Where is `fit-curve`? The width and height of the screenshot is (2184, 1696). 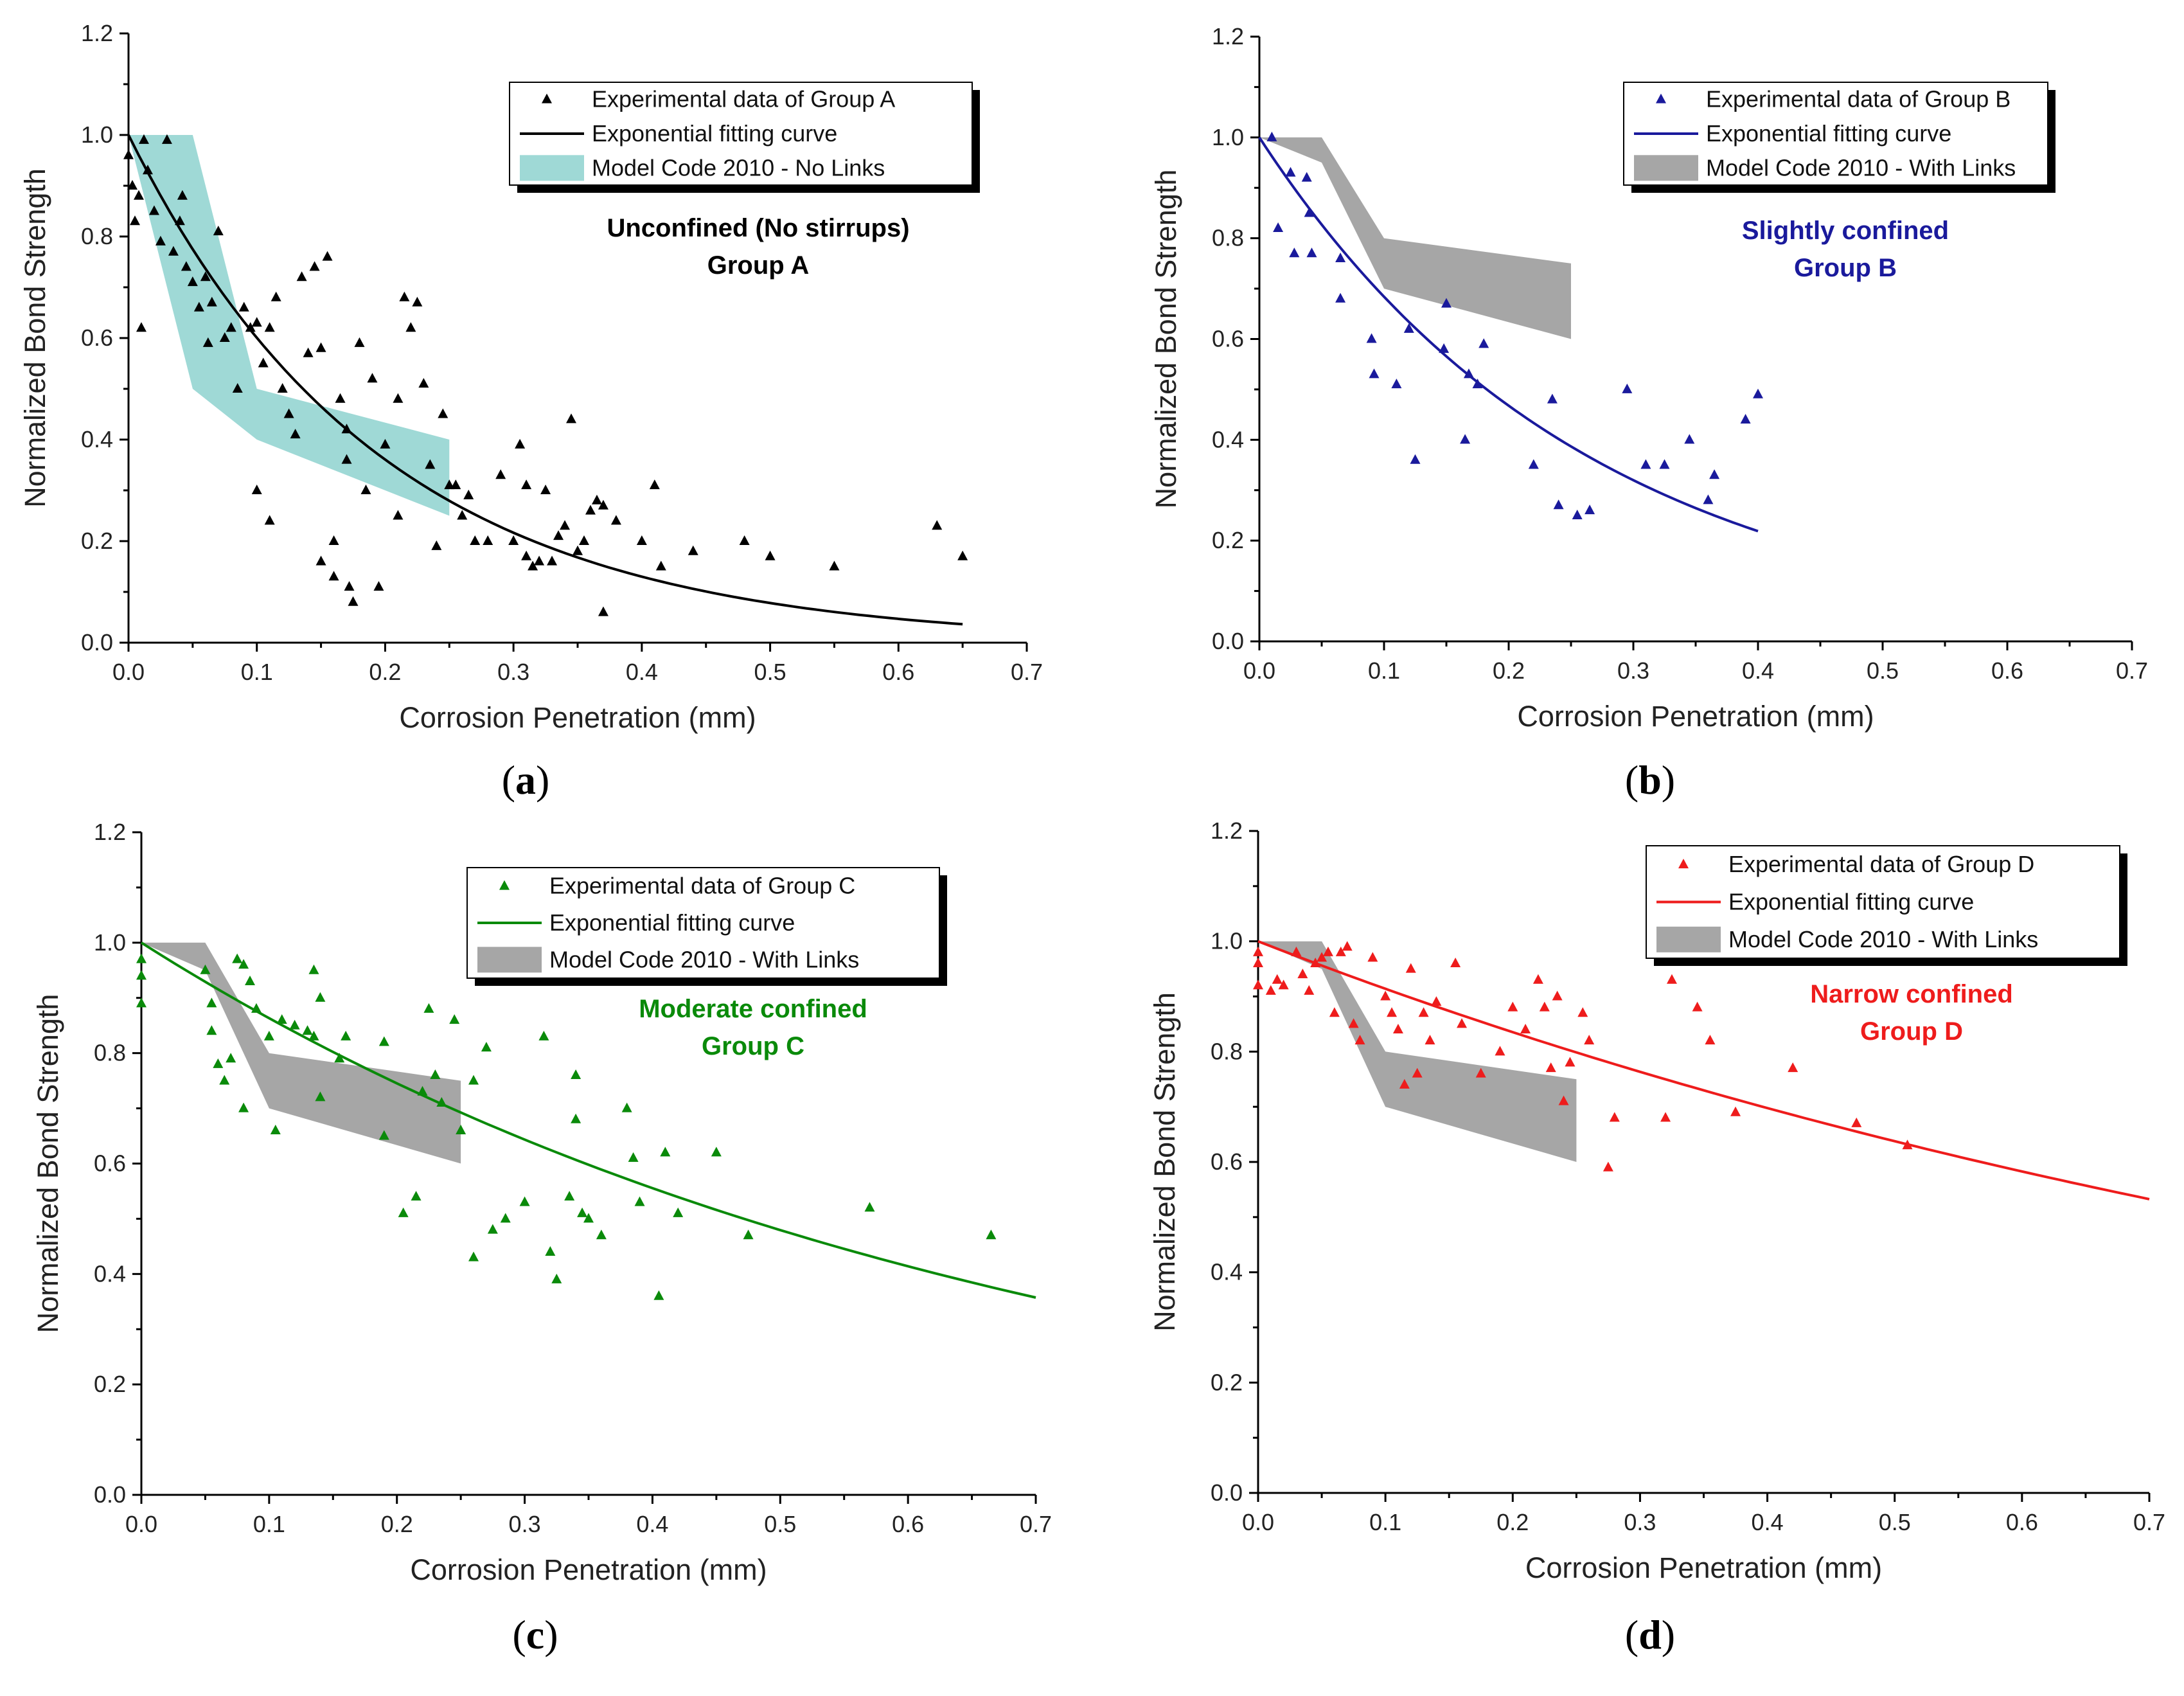 fit-curve is located at coordinates (588, 1120).